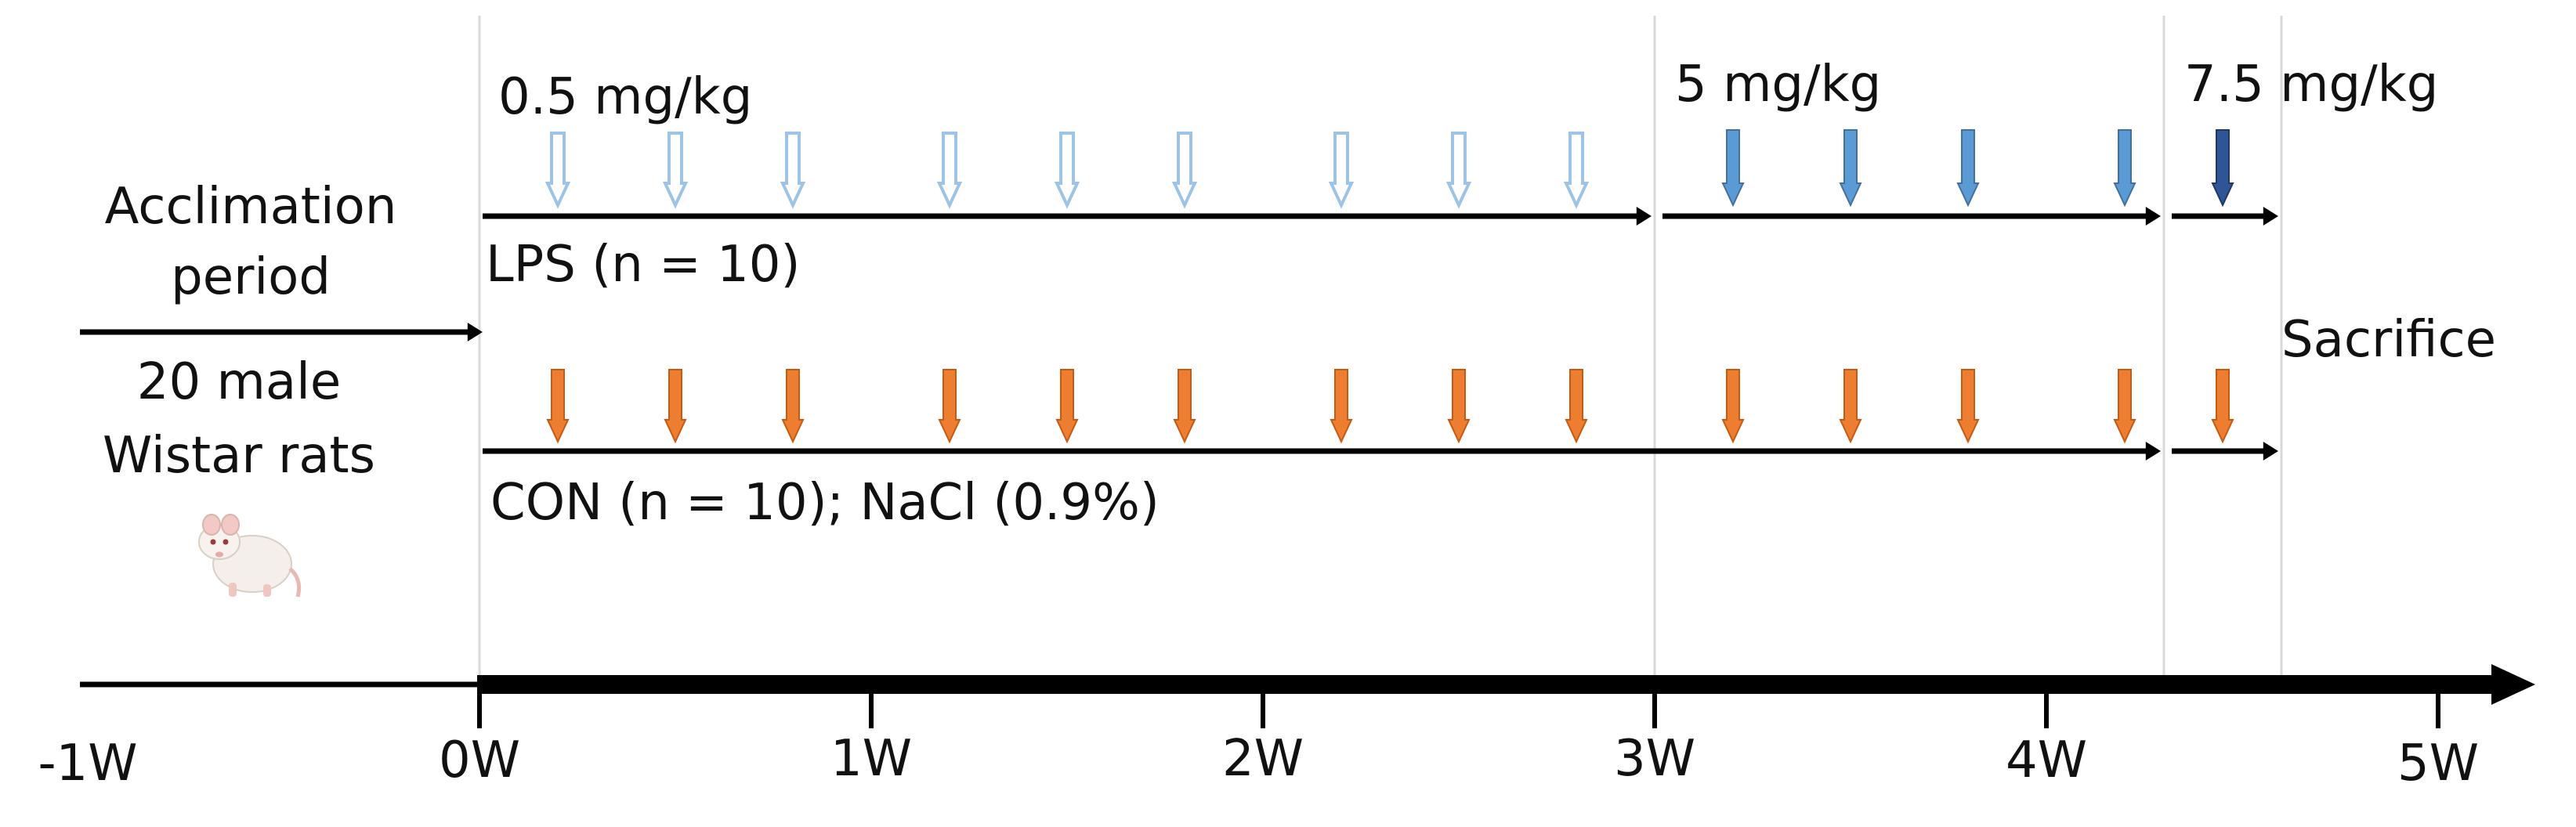  Describe the element at coordinates (1263, 759) in the screenshot. I see `axis-tick-label: 2W` at that location.